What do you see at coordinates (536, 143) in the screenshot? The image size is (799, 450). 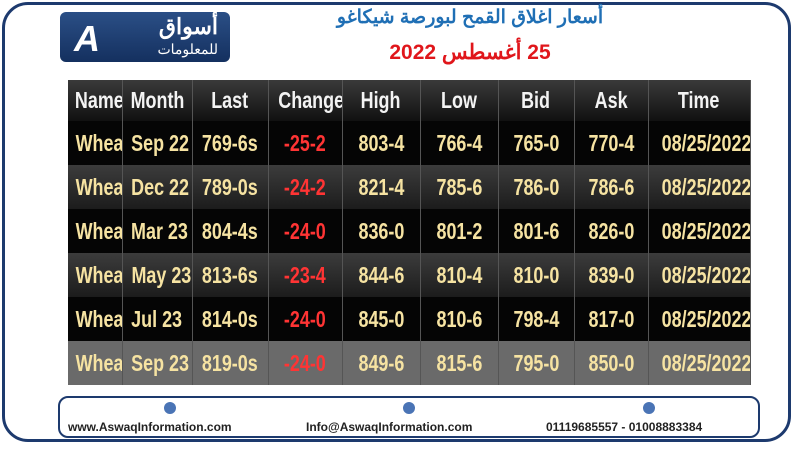 I see `table-cell: 765-0` at bounding box center [536, 143].